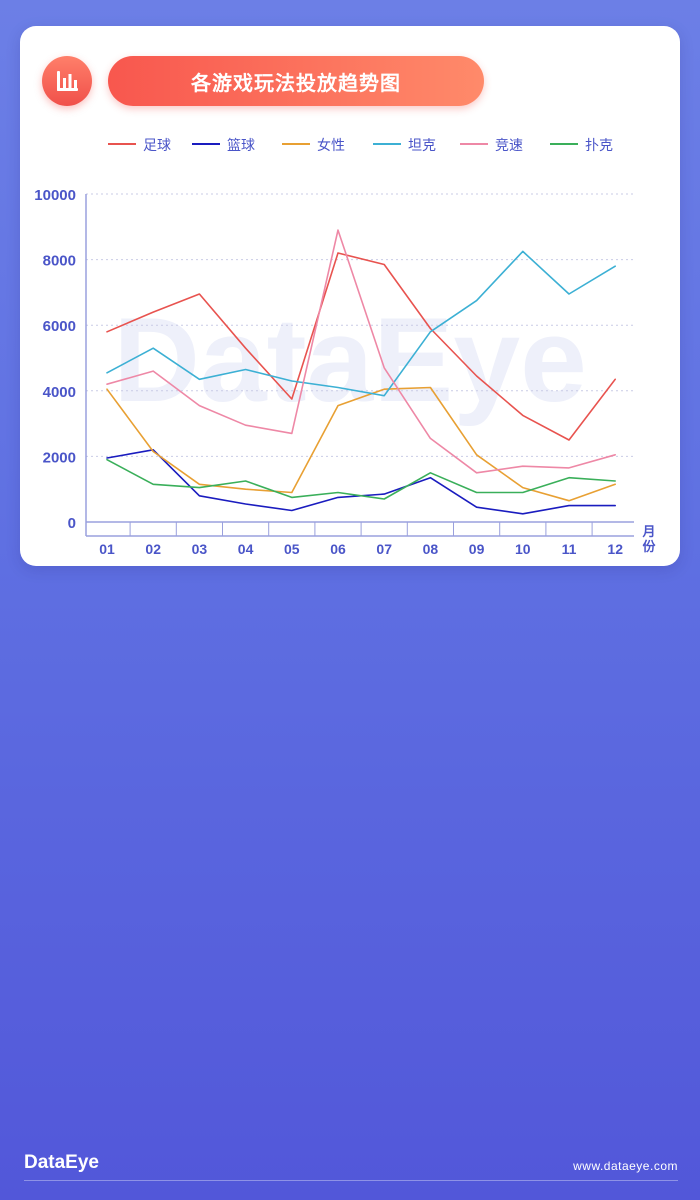 This screenshot has height=1200, width=700. What do you see at coordinates (292, 549) in the screenshot?
I see `x-tick-label-4: 05` at bounding box center [292, 549].